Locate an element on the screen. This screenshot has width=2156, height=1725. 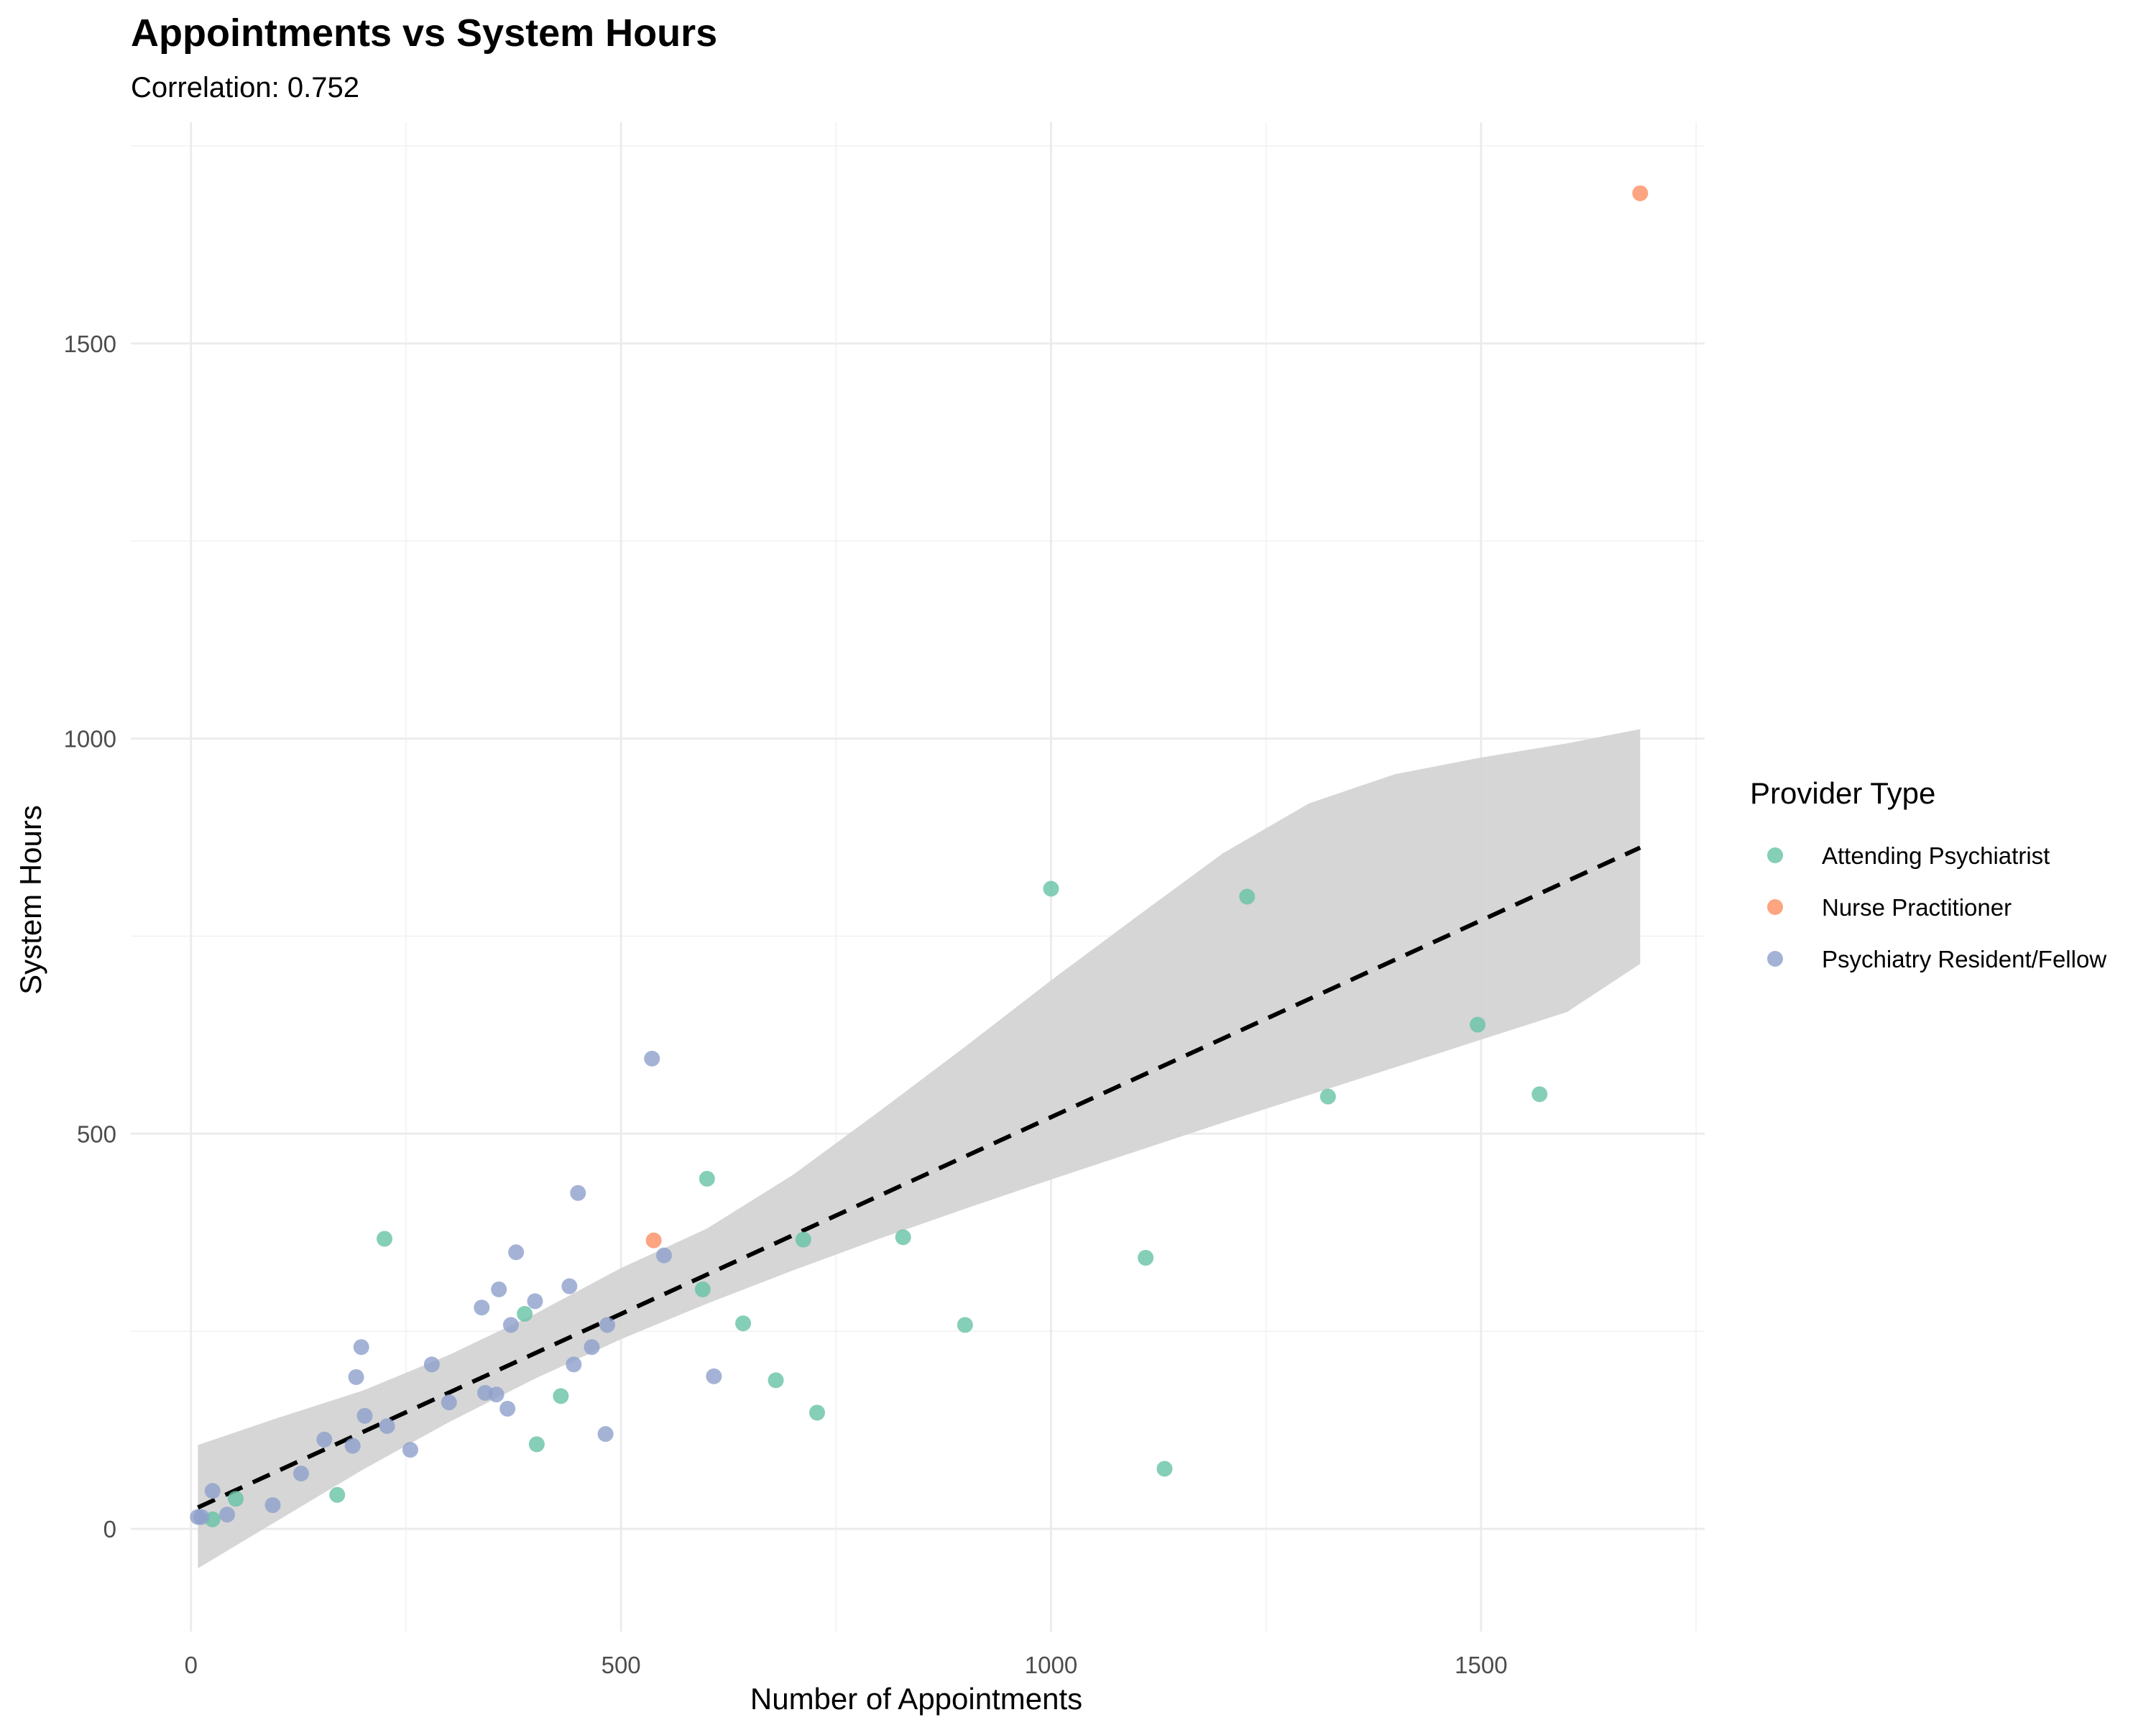
x-axis-title: Number of Appointments is located at coordinates (916, 1699).